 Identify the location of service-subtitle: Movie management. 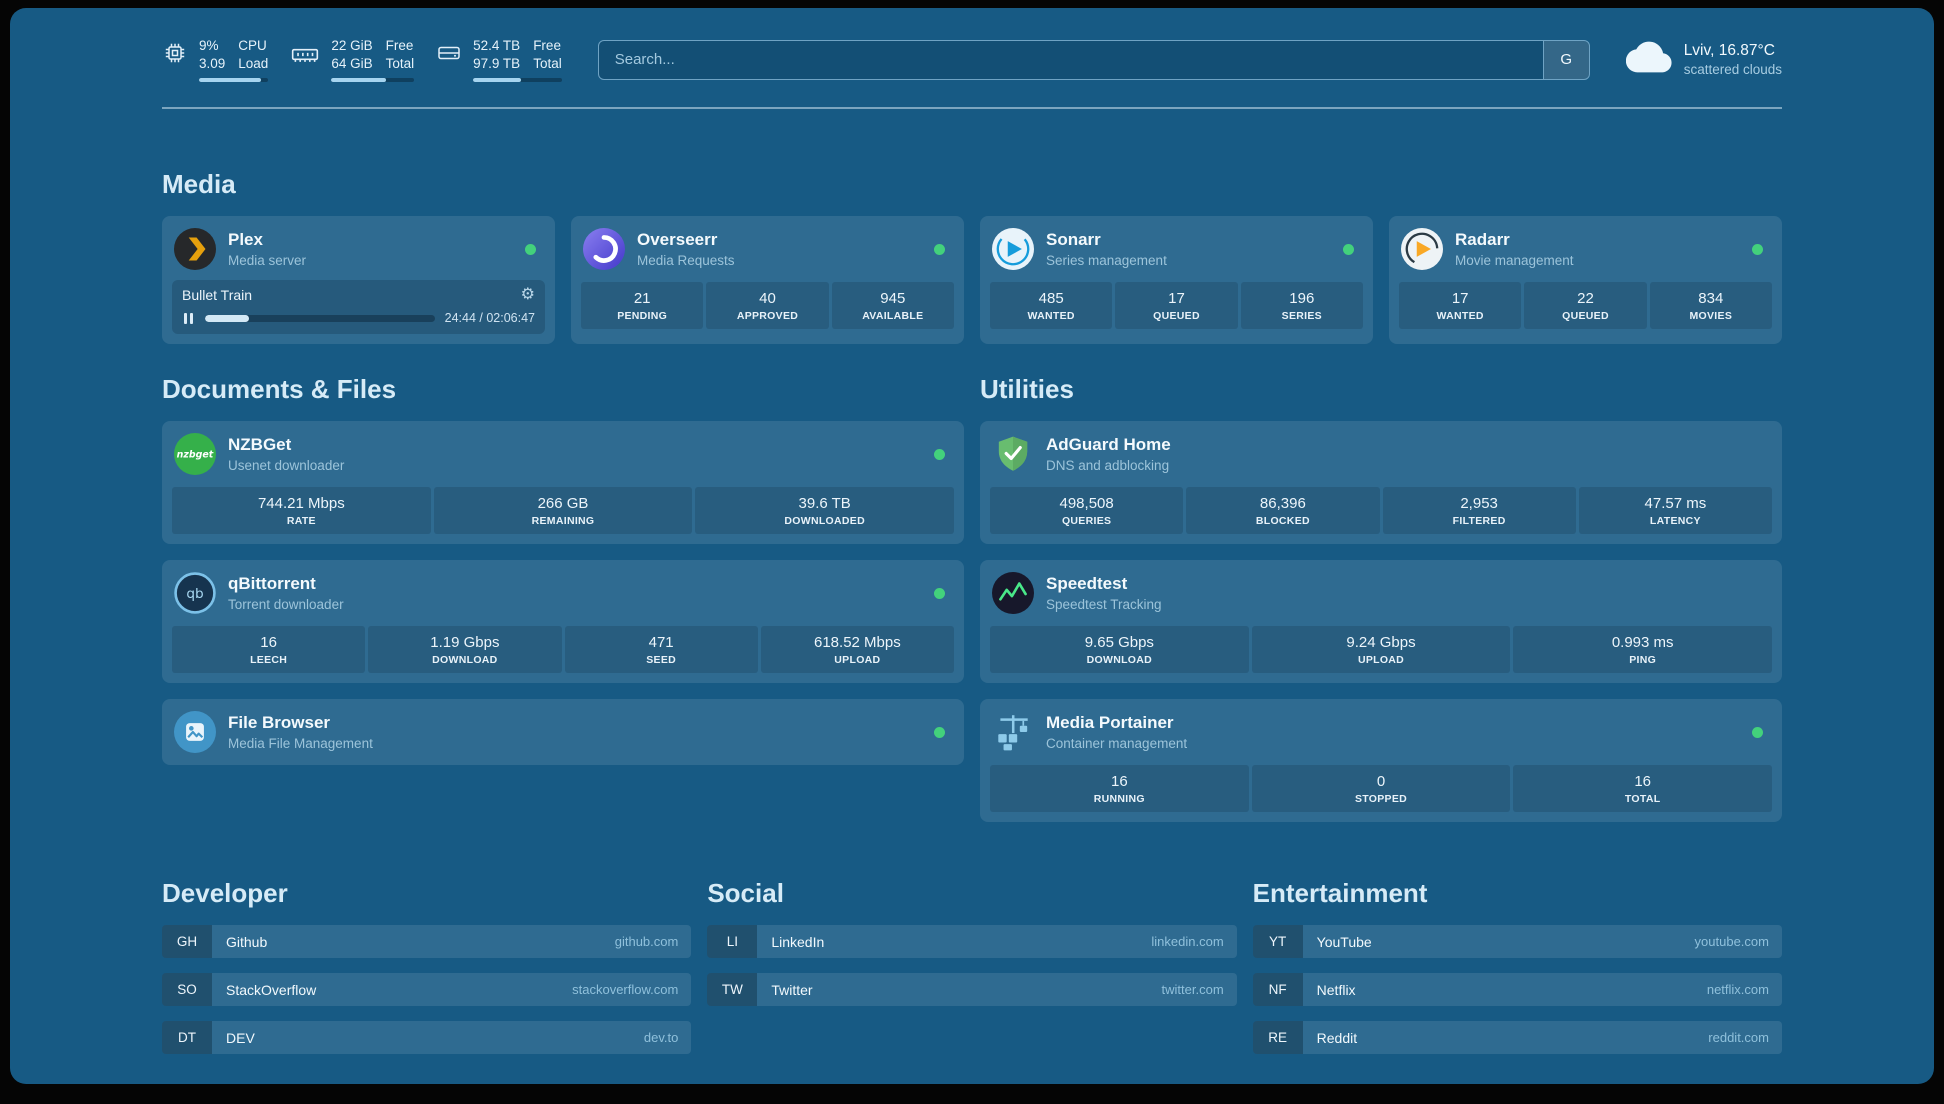
(1514, 260).